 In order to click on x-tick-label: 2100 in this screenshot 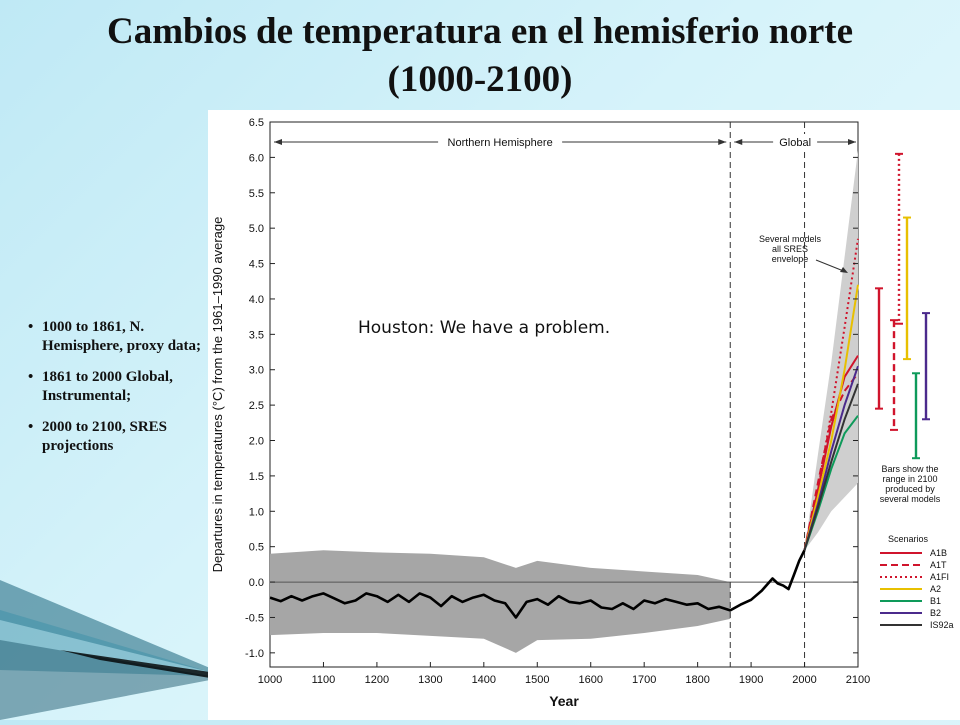, I will do `click(858, 680)`.